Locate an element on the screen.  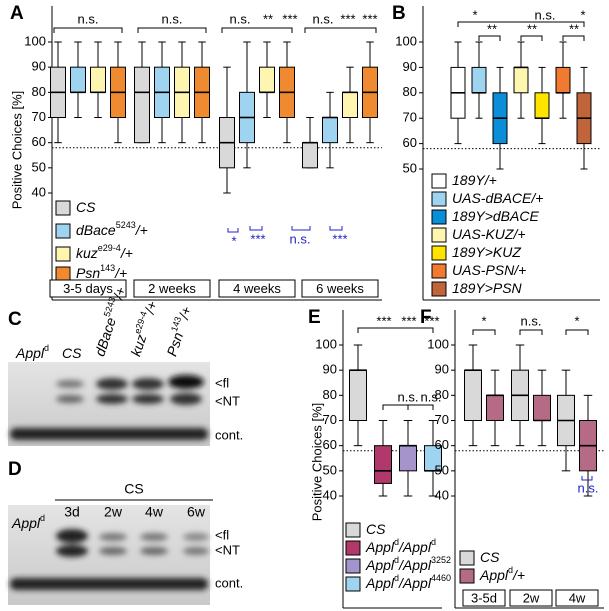
legend-label-part: e29-4 is located at coordinates (109, 248).